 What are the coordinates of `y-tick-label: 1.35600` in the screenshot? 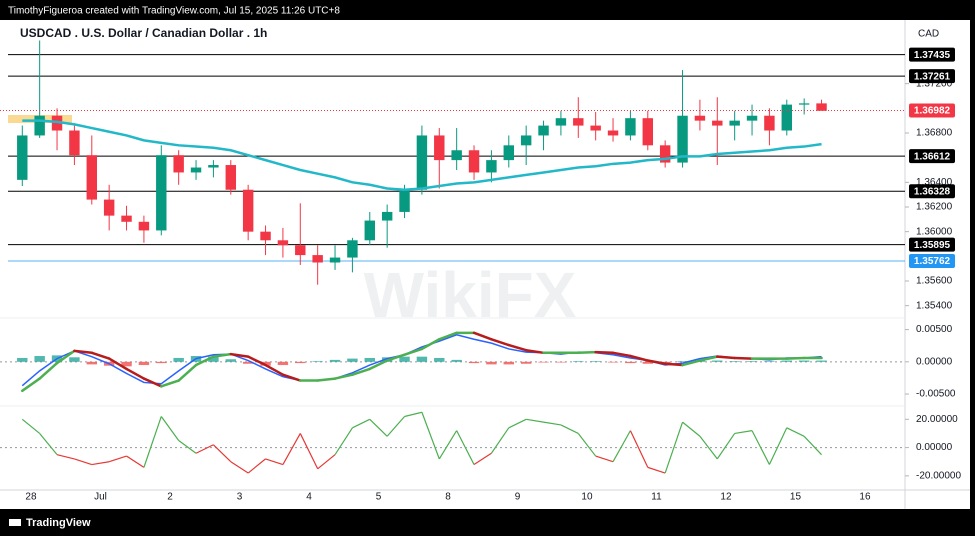 It's located at (934, 281).